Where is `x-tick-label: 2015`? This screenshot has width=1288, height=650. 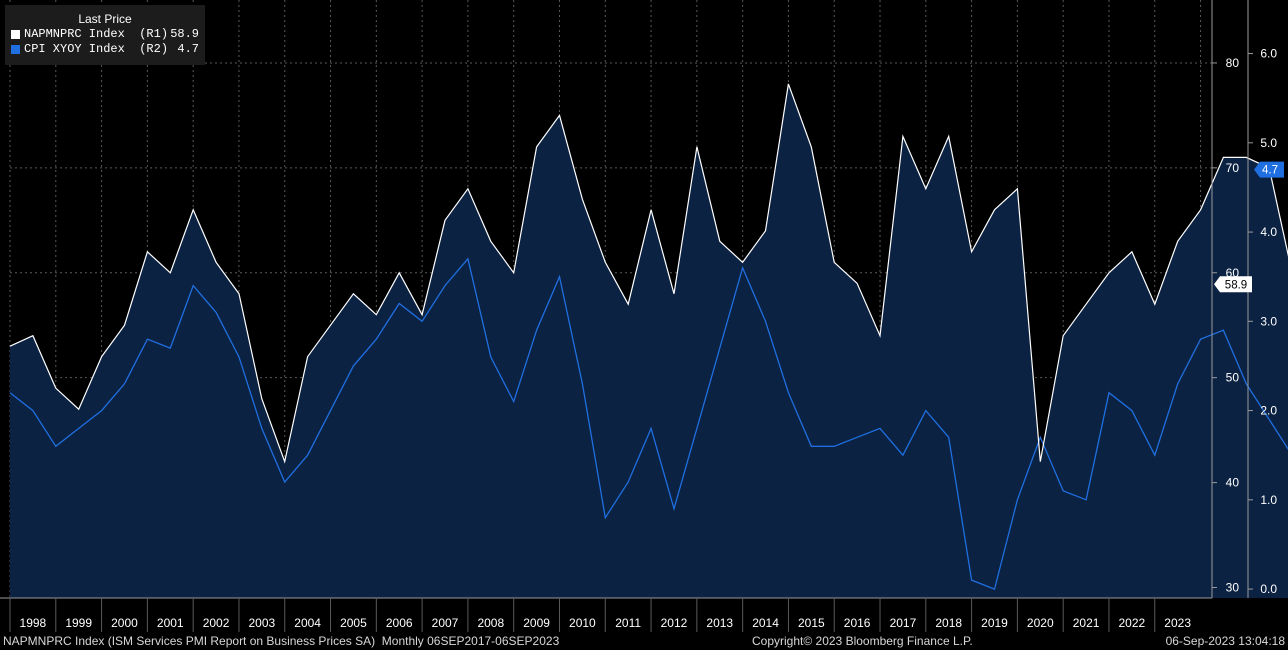 x-tick-label: 2015 is located at coordinates (811, 623).